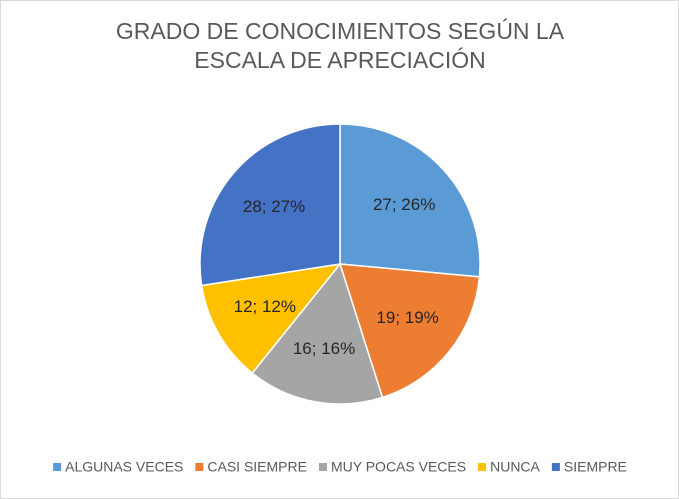  Describe the element at coordinates (340, 31) in the screenshot. I see `chart-title: GRADO DE CONOCIMIENTOS SEGÚN LA` at that location.